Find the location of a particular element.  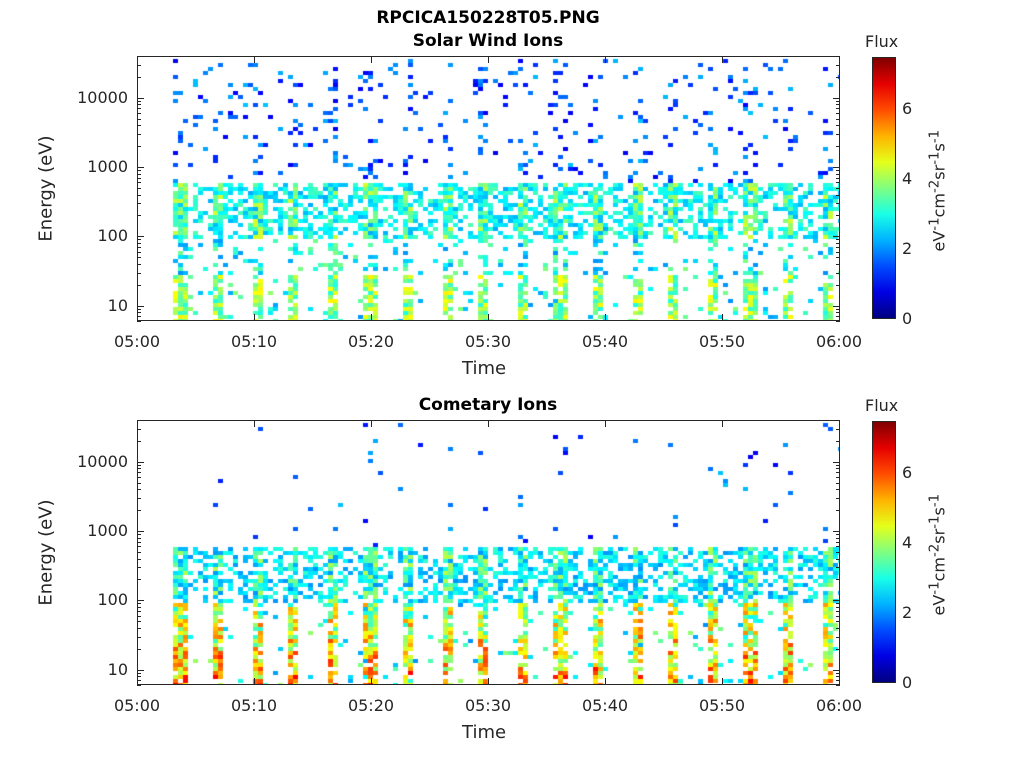

y-tick-label: 10 is located at coordinates (117, 305).